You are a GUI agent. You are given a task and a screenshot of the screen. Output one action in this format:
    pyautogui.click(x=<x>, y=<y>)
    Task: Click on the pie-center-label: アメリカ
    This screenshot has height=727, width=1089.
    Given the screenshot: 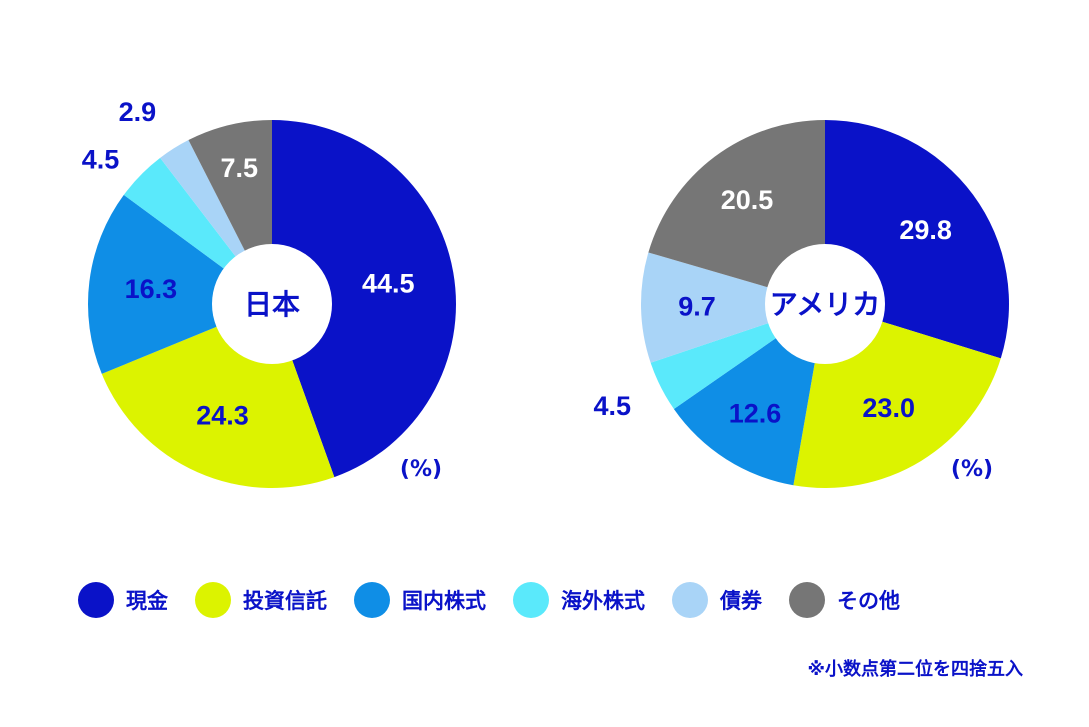 What is the action you would take?
    pyautogui.click(x=825, y=304)
    